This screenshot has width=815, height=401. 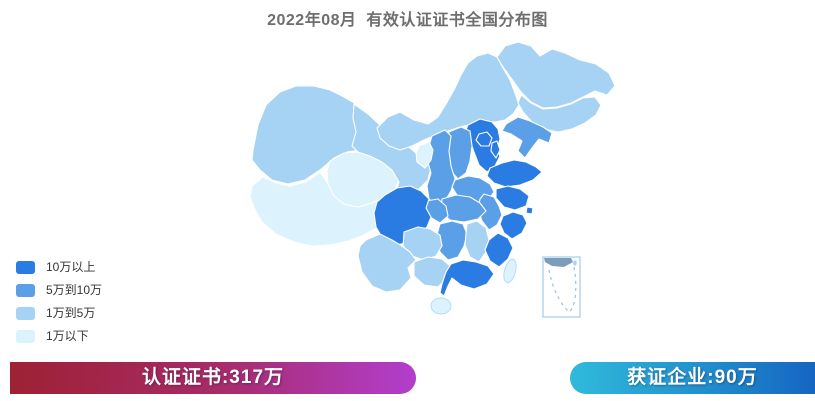 What do you see at coordinates (558, 290) in the screenshot?
I see `inset-dash-line-left` at bounding box center [558, 290].